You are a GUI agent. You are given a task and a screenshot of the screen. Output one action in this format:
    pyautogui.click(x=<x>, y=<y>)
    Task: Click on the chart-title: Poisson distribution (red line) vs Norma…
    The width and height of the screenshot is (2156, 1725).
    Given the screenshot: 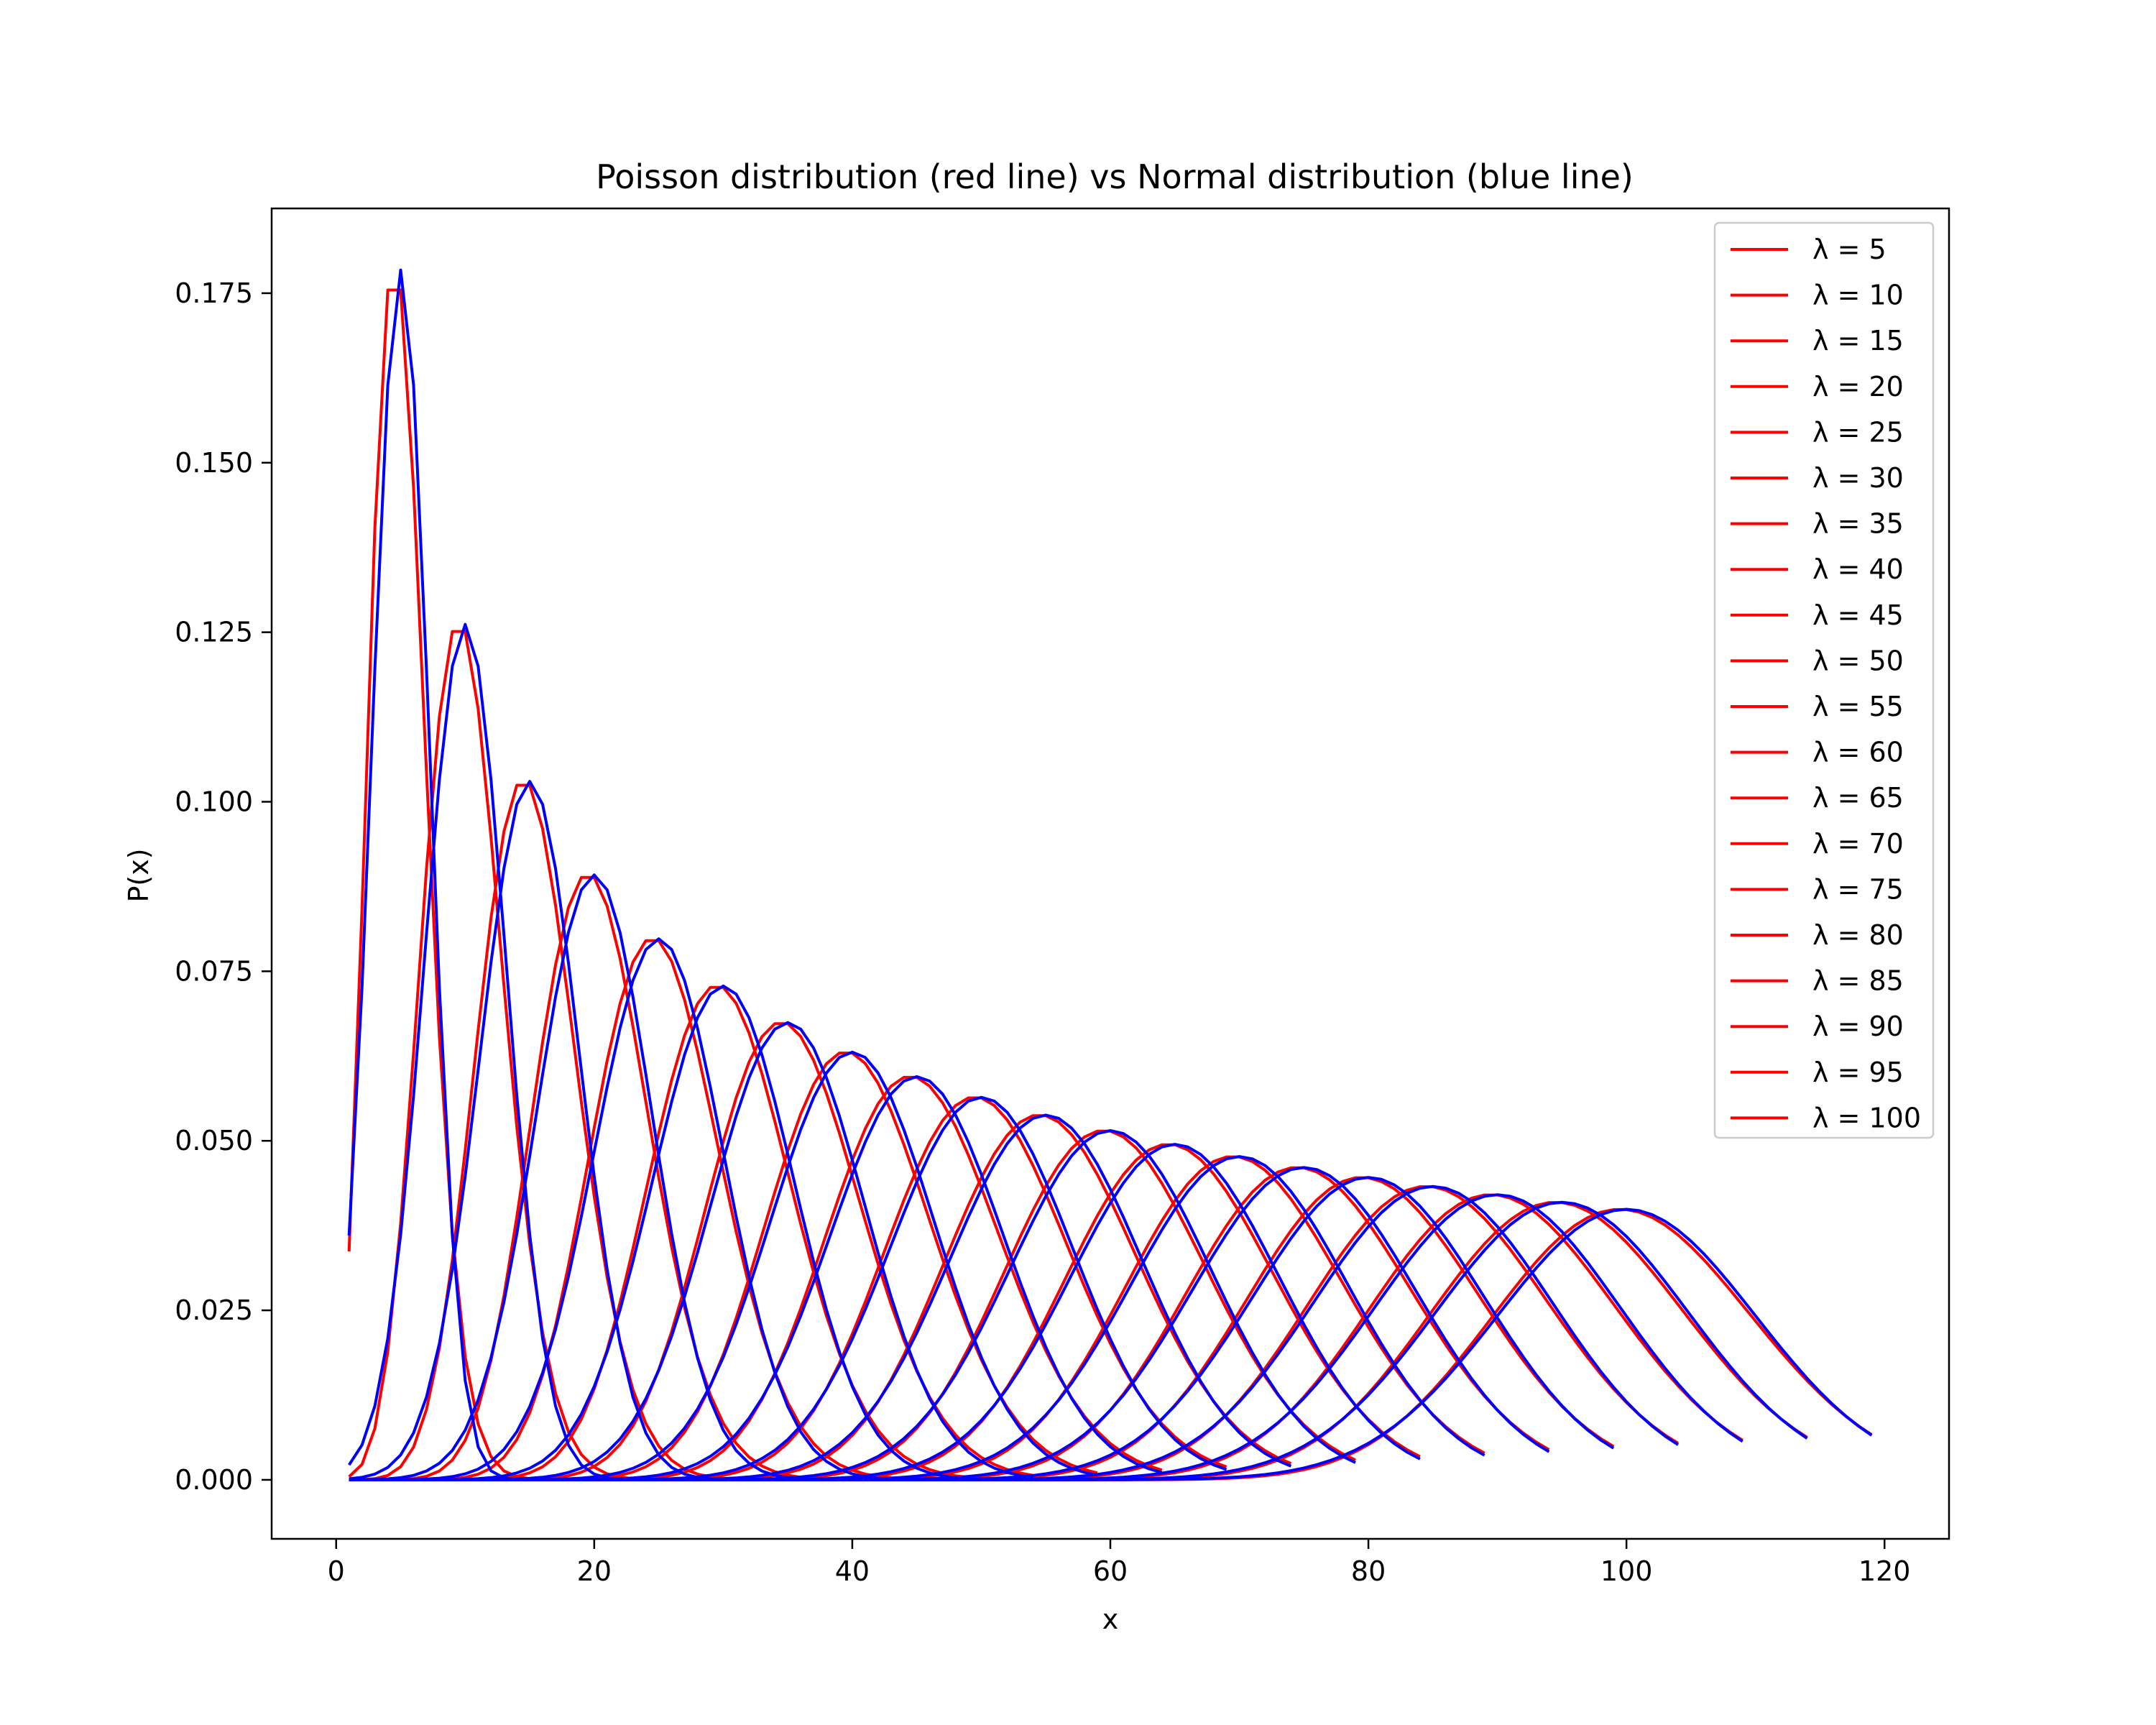 What is the action you would take?
    pyautogui.click(x=1115, y=176)
    